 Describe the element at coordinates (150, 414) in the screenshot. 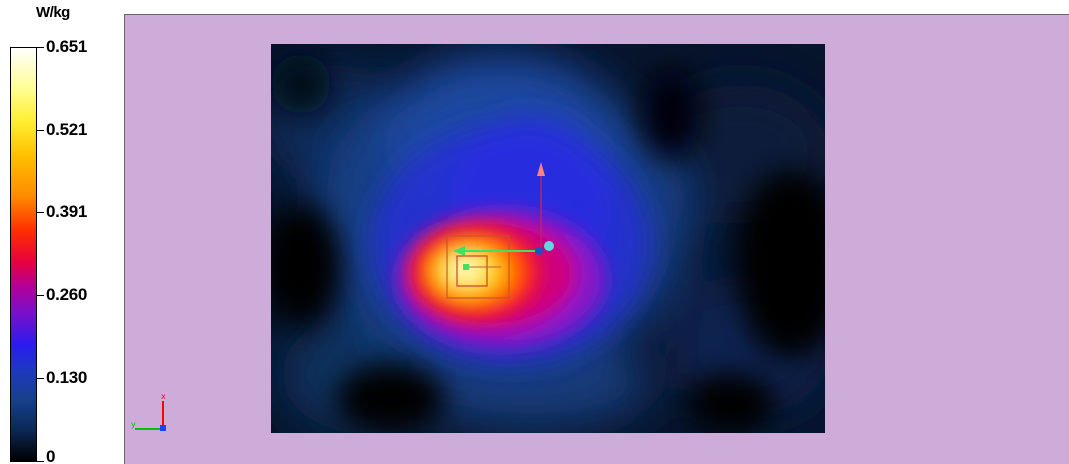

I see `axes-orientation-icon: y x` at that location.